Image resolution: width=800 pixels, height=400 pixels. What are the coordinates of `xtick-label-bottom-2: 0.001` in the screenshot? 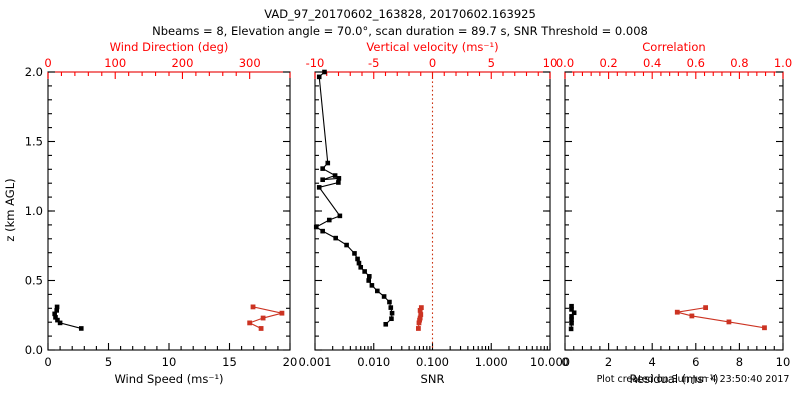 It's located at (315, 362).